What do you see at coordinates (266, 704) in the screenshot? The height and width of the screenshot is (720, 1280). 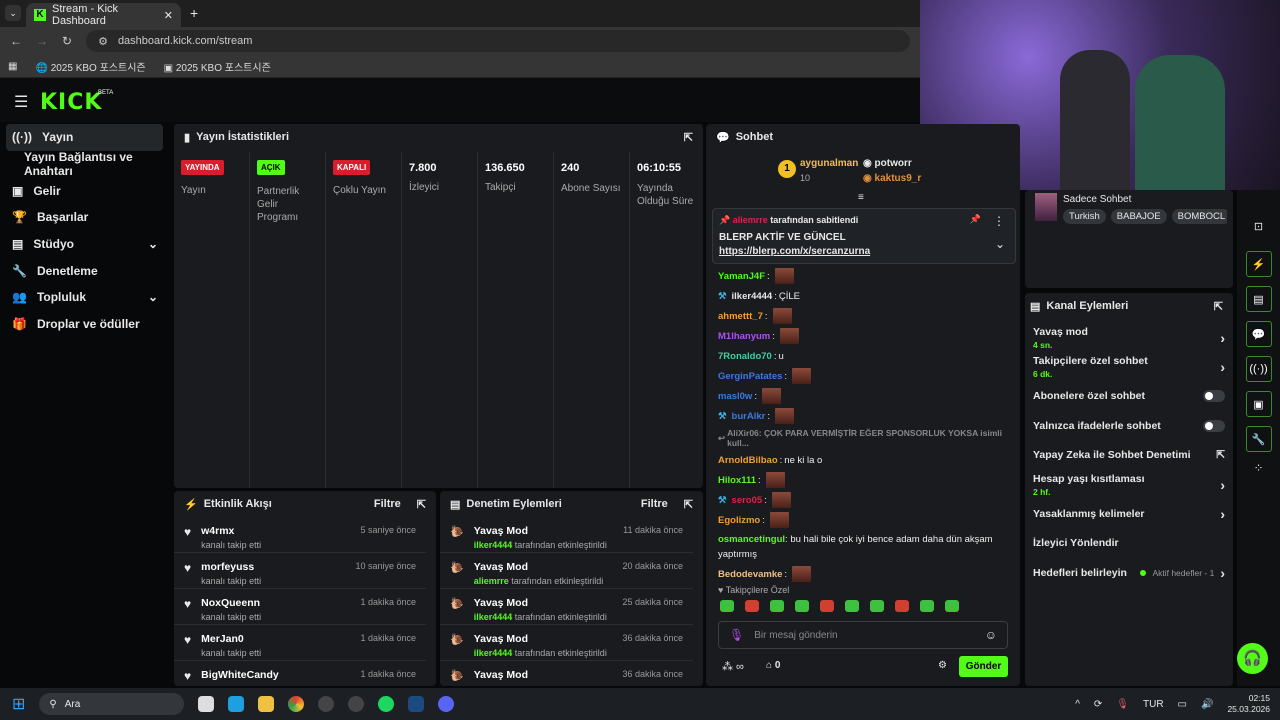 I see `file-explorer-icon` at bounding box center [266, 704].